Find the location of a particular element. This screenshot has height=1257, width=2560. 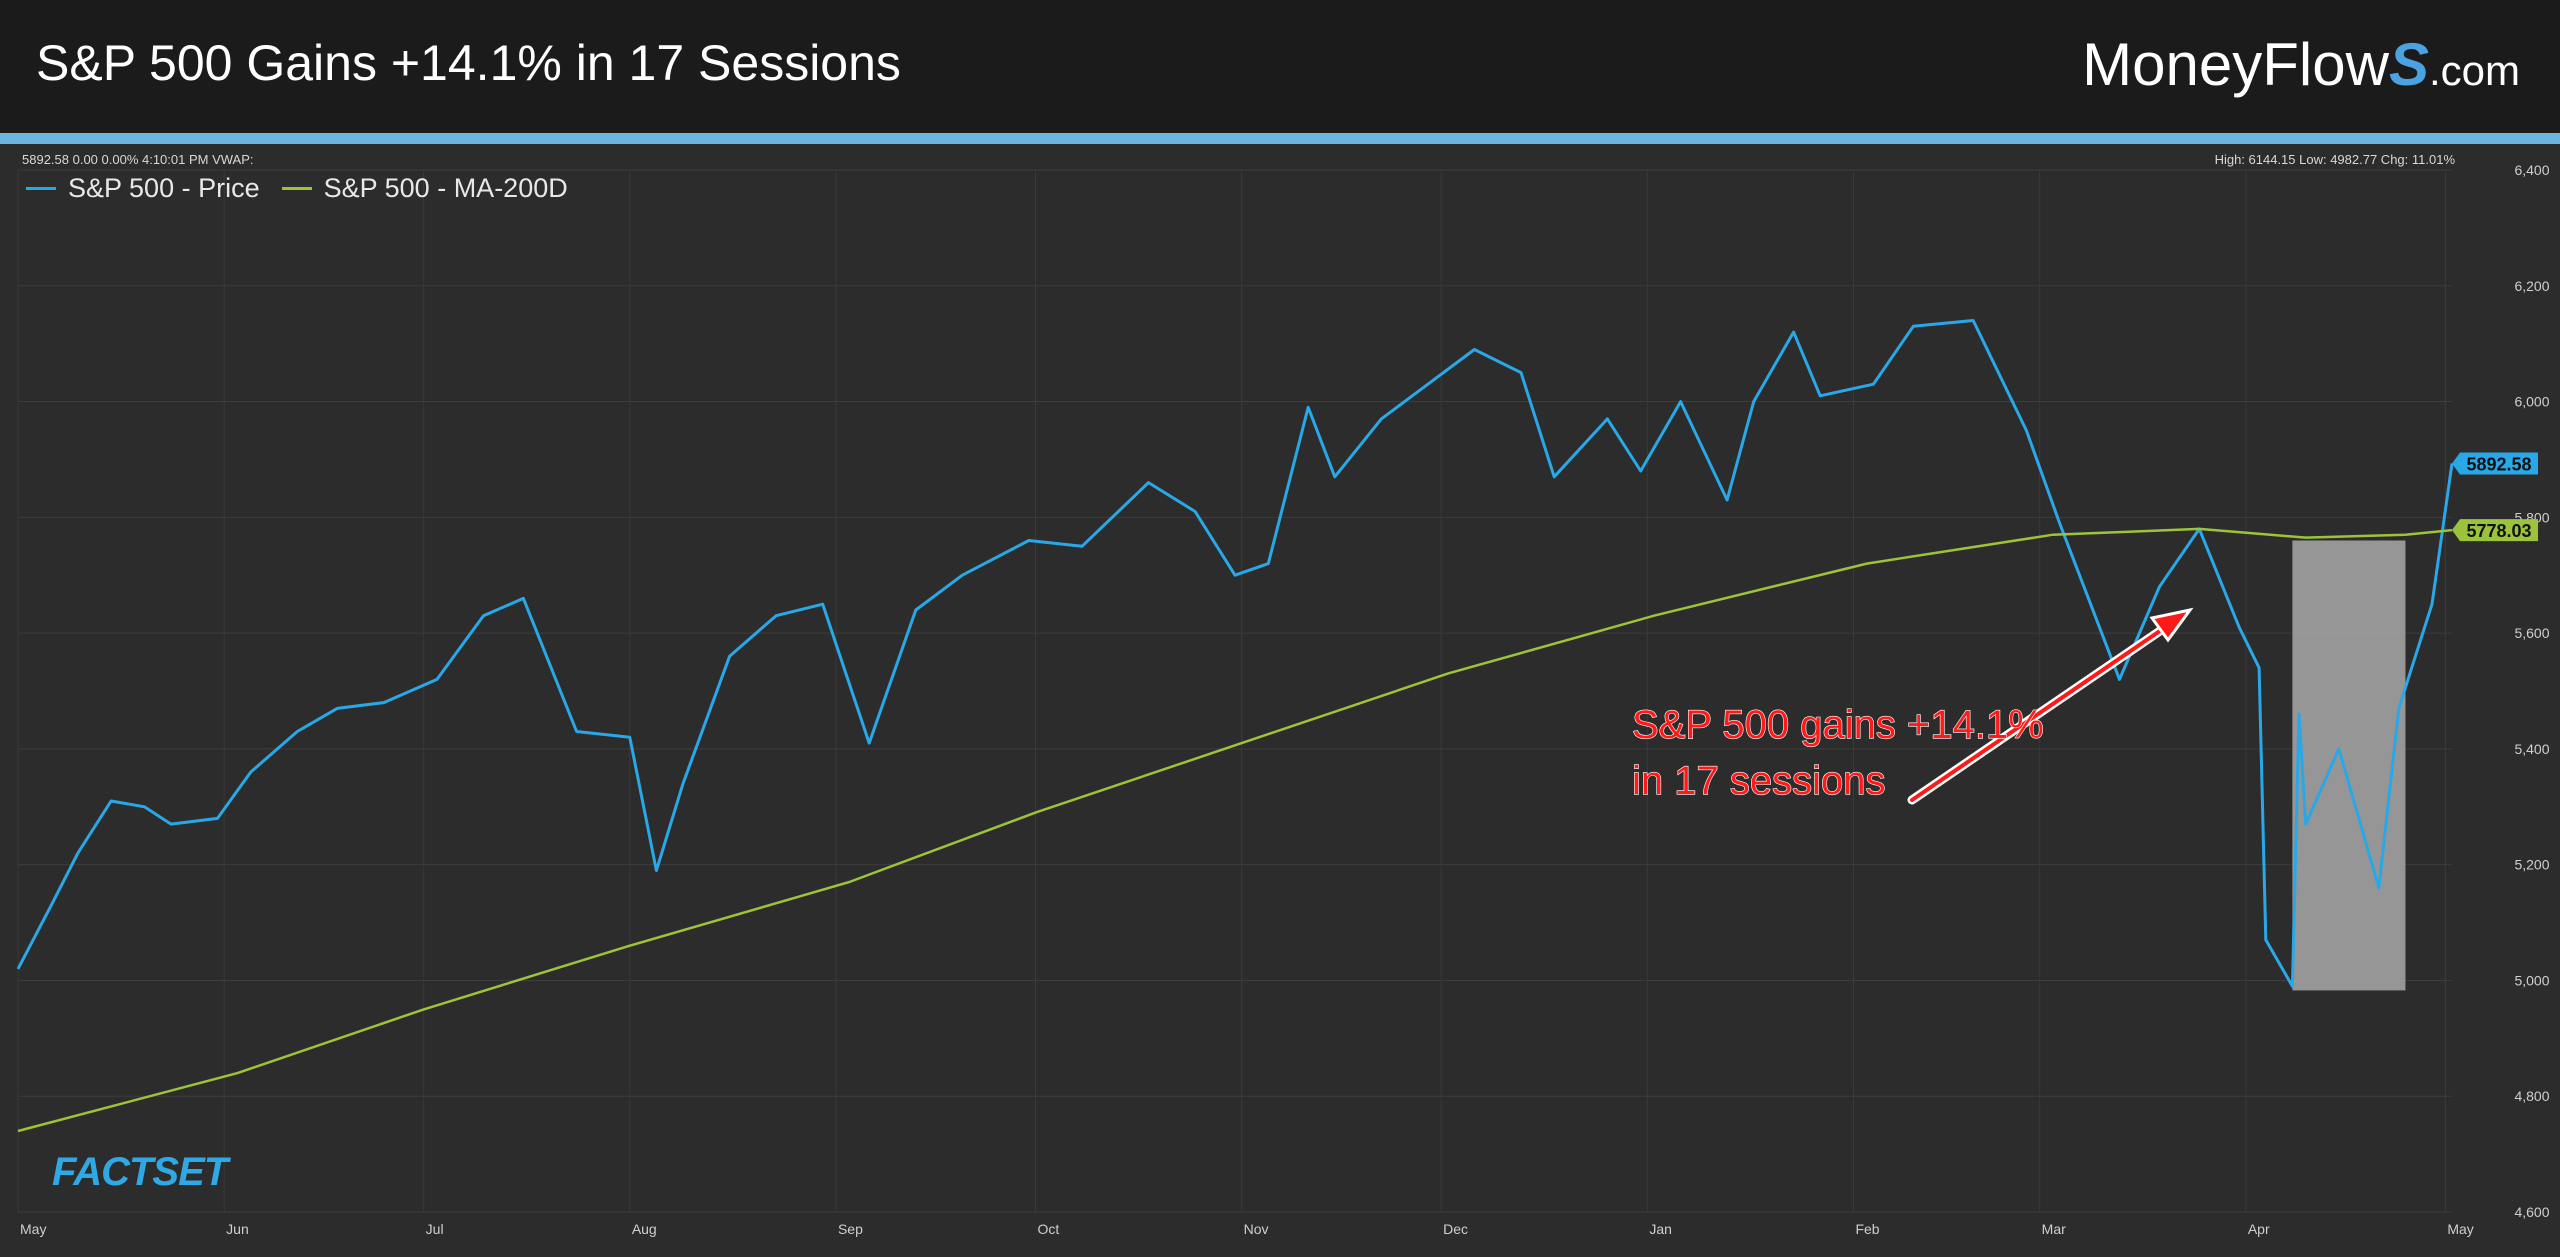

legend-label-price: S&P 500 - Price is located at coordinates (164, 188).